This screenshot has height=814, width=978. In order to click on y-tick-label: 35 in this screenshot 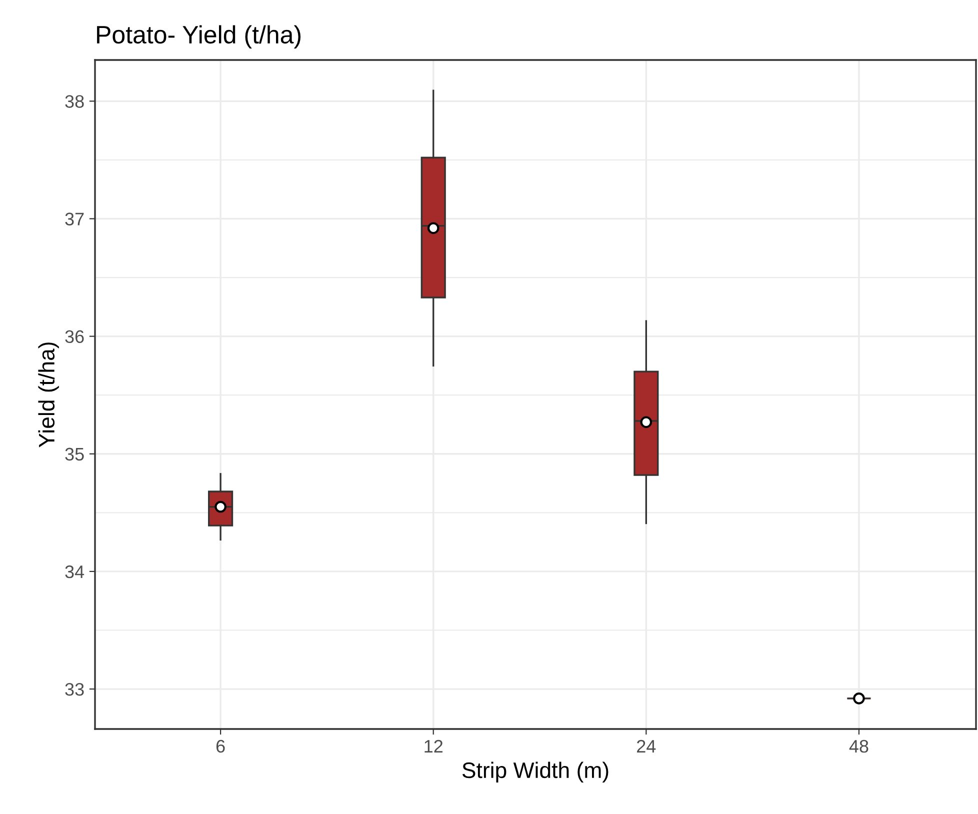, I will do `click(74, 454)`.